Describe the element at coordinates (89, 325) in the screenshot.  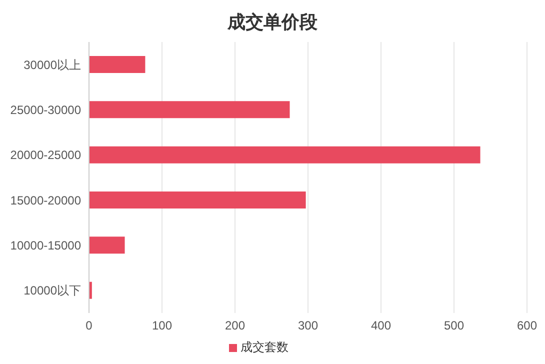
I see `x-tick-label: 0` at that location.